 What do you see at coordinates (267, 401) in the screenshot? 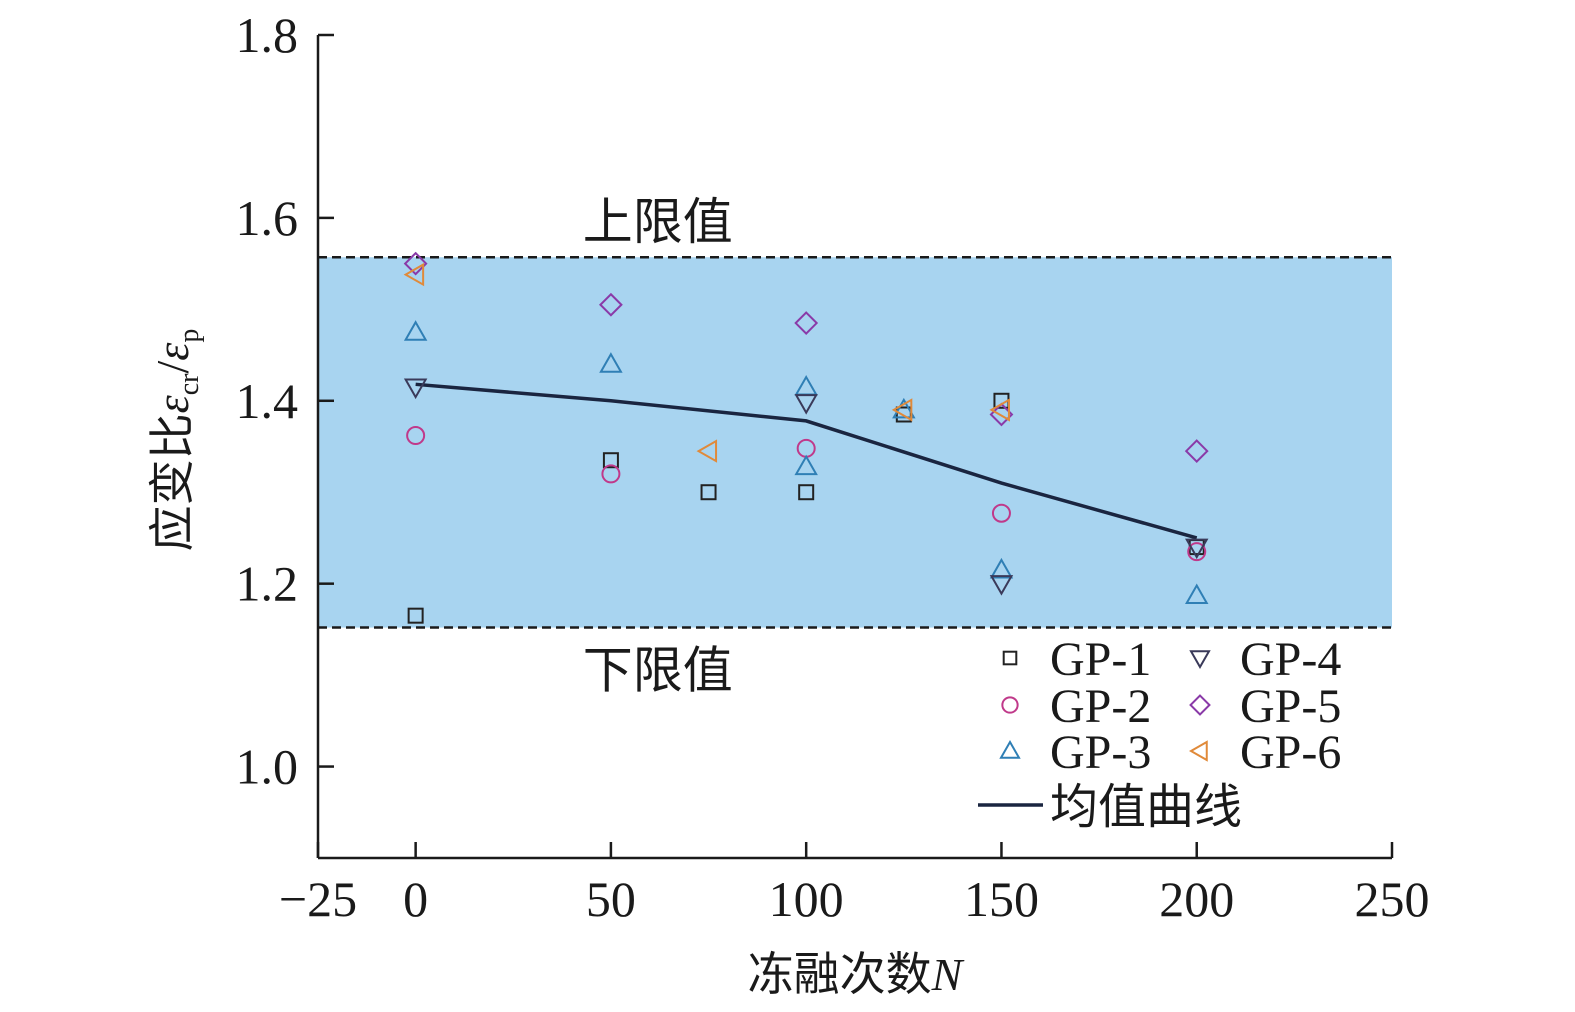
I see `y-tick-label: 1.4` at bounding box center [267, 401].